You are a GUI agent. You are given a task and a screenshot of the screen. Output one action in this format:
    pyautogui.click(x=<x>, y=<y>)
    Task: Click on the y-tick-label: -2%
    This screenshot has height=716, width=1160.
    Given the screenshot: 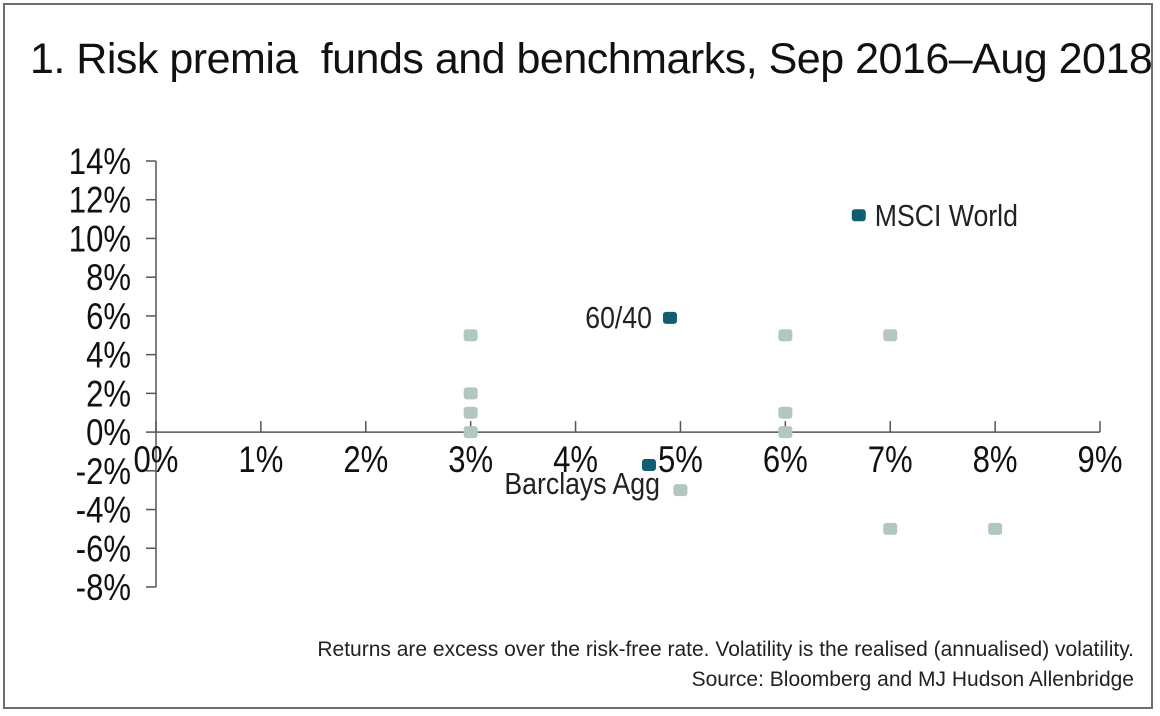 What is the action you would take?
    pyautogui.click(x=103, y=471)
    